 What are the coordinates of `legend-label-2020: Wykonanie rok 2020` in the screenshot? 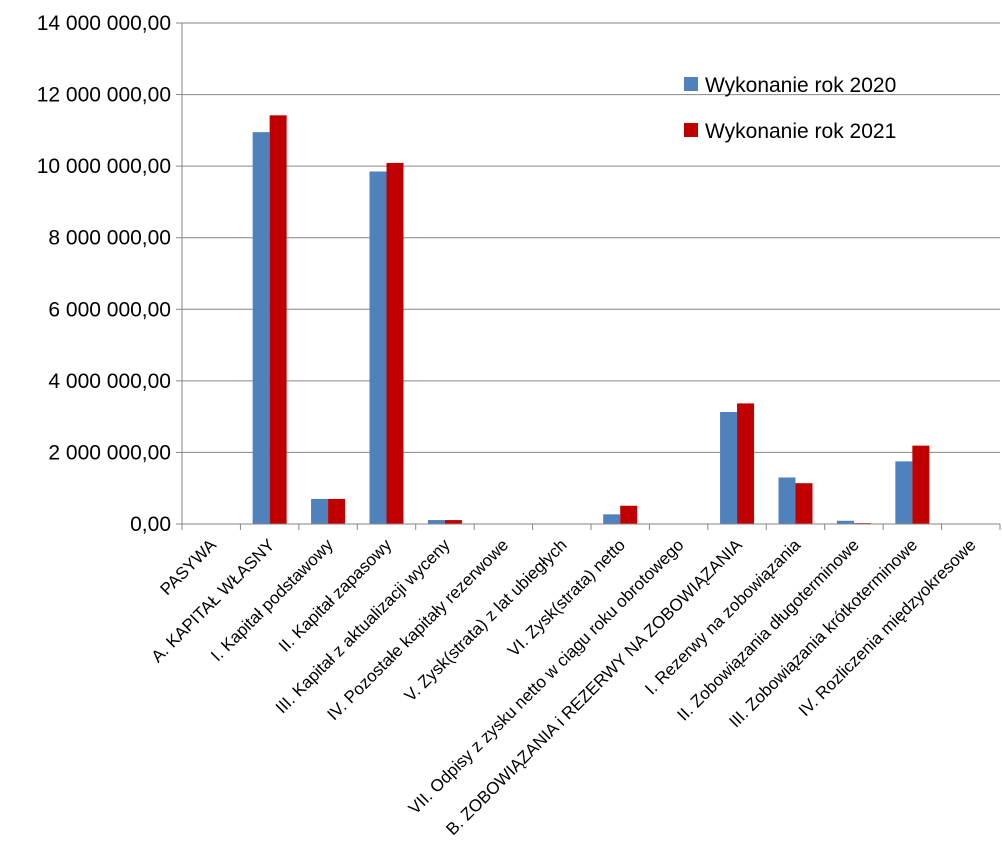 It's located at (800, 85).